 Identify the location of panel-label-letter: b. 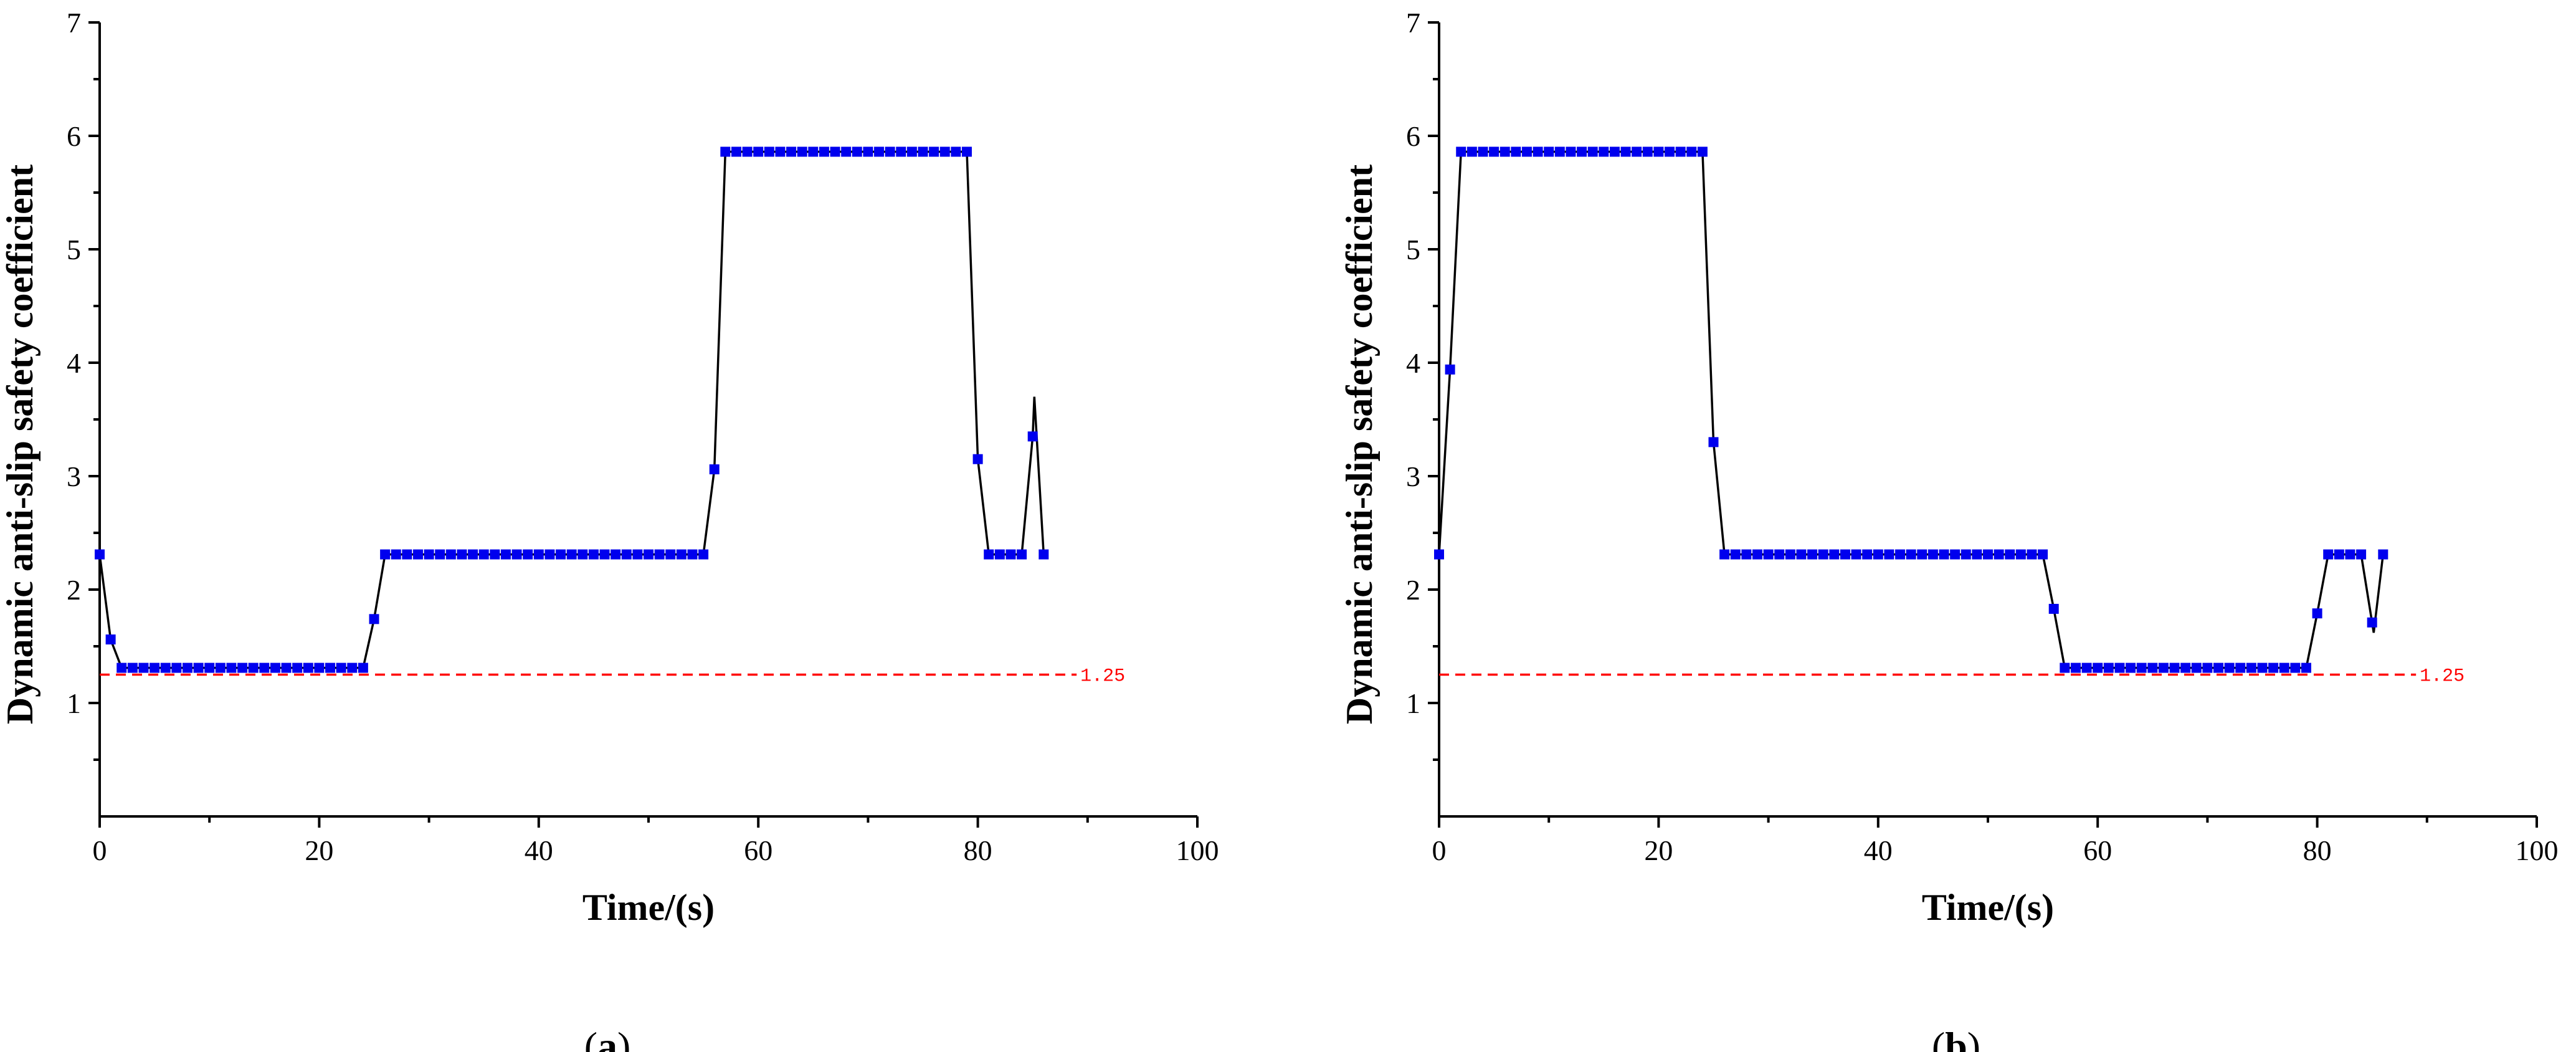
(1956, 1038).